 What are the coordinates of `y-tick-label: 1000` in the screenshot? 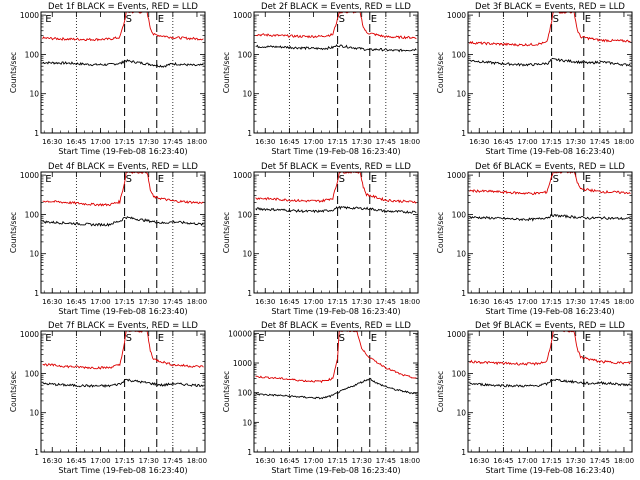 It's located at (456, 175).